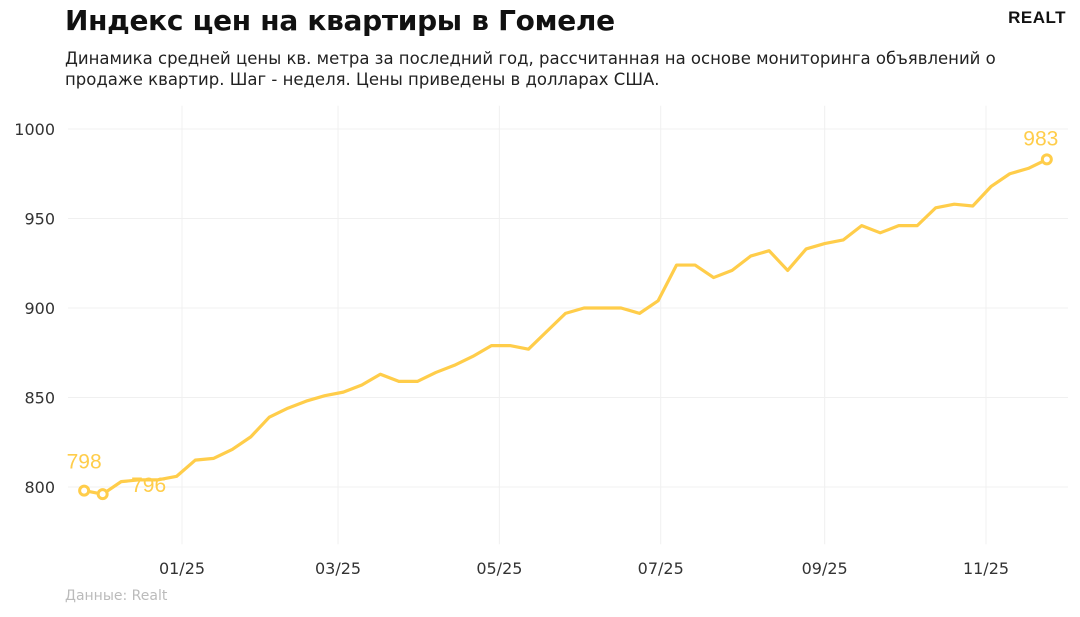  What do you see at coordinates (84, 462) in the screenshot?
I see `data-label: 798` at bounding box center [84, 462].